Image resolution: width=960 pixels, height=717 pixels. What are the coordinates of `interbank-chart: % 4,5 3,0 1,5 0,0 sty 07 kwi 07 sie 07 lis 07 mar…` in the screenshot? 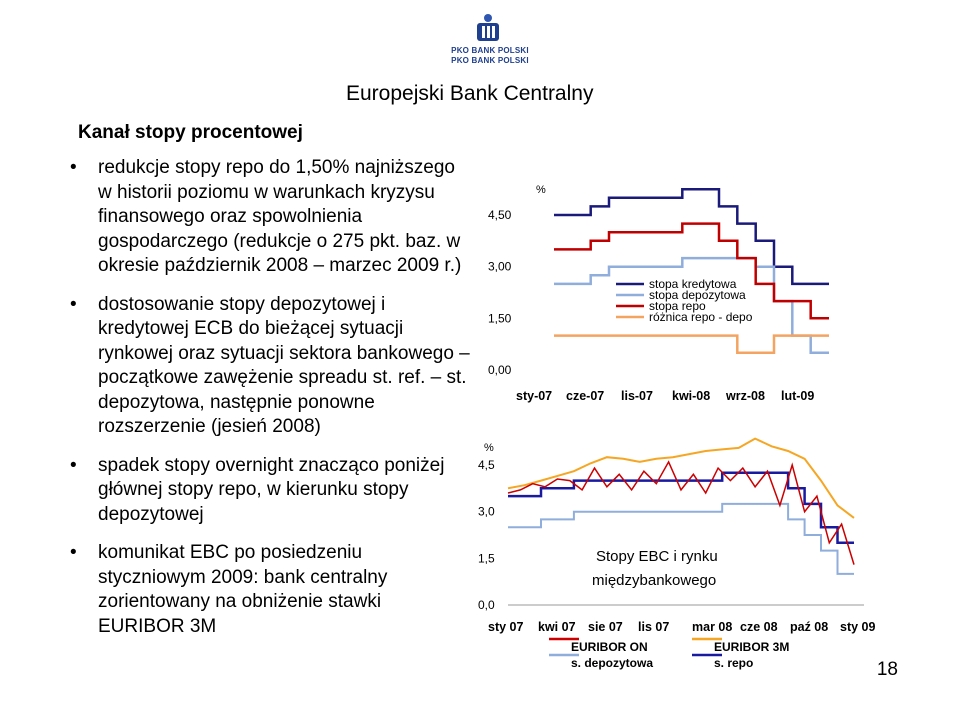 It's located at (676, 553).